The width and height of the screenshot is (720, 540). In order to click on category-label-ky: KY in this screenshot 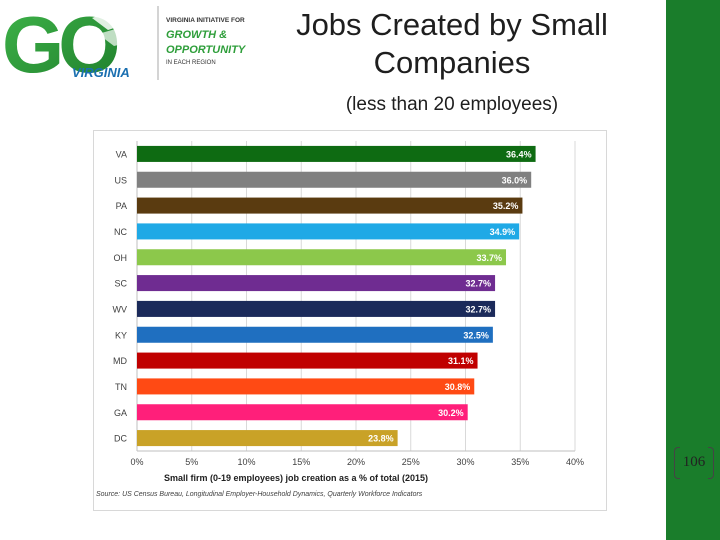, I will do `click(121, 335)`.